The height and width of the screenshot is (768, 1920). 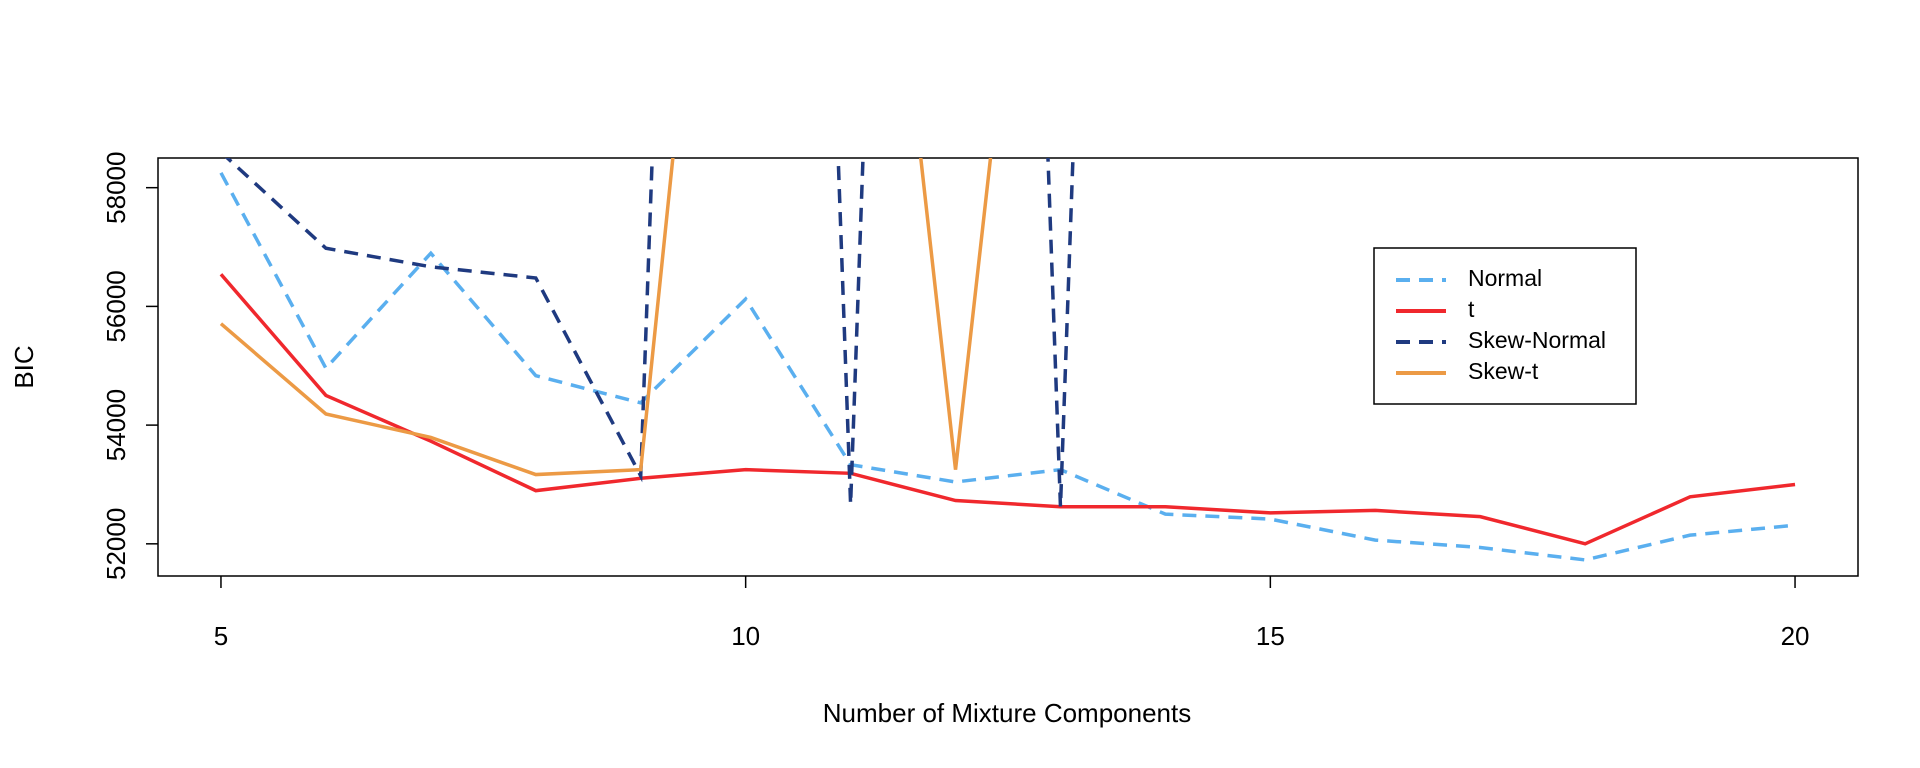 What do you see at coordinates (745, 636) in the screenshot?
I see `x-tick-label: 10` at bounding box center [745, 636].